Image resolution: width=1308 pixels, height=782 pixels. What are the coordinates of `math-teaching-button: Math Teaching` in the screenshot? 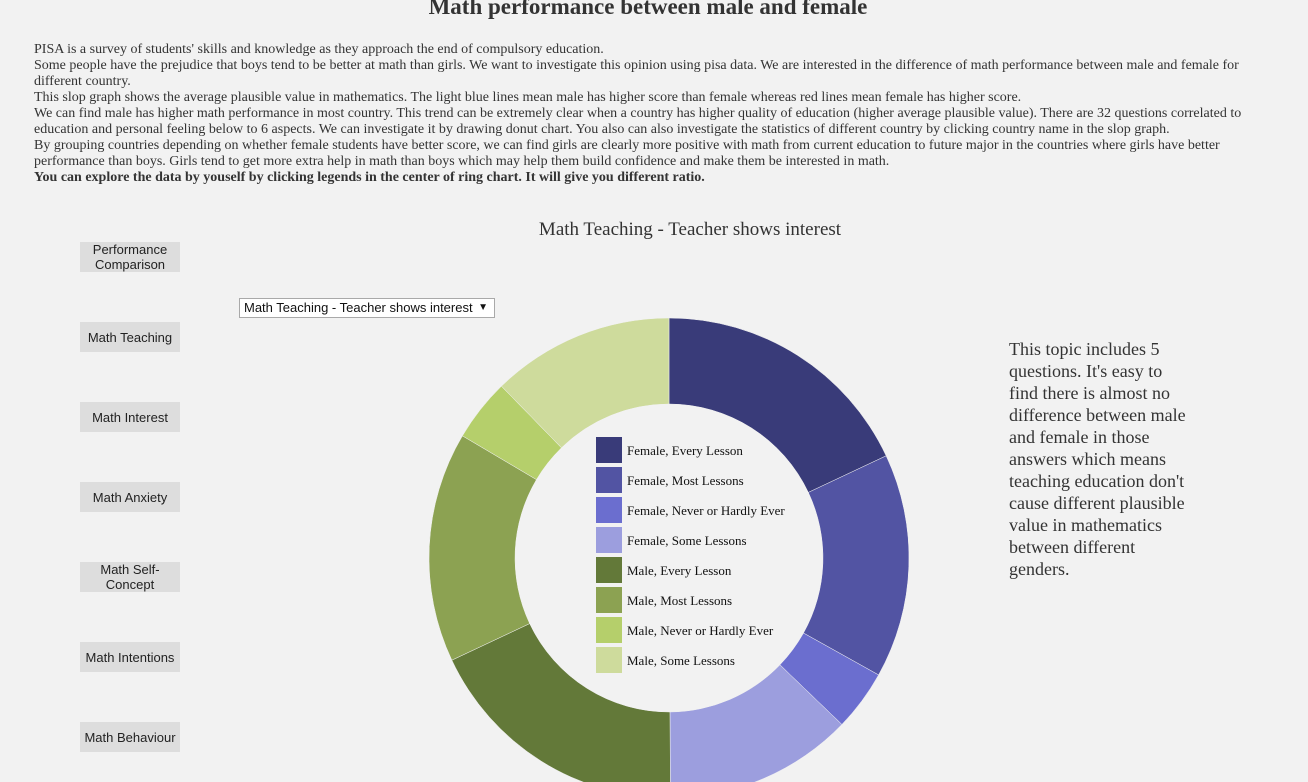 It's located at (130, 337).